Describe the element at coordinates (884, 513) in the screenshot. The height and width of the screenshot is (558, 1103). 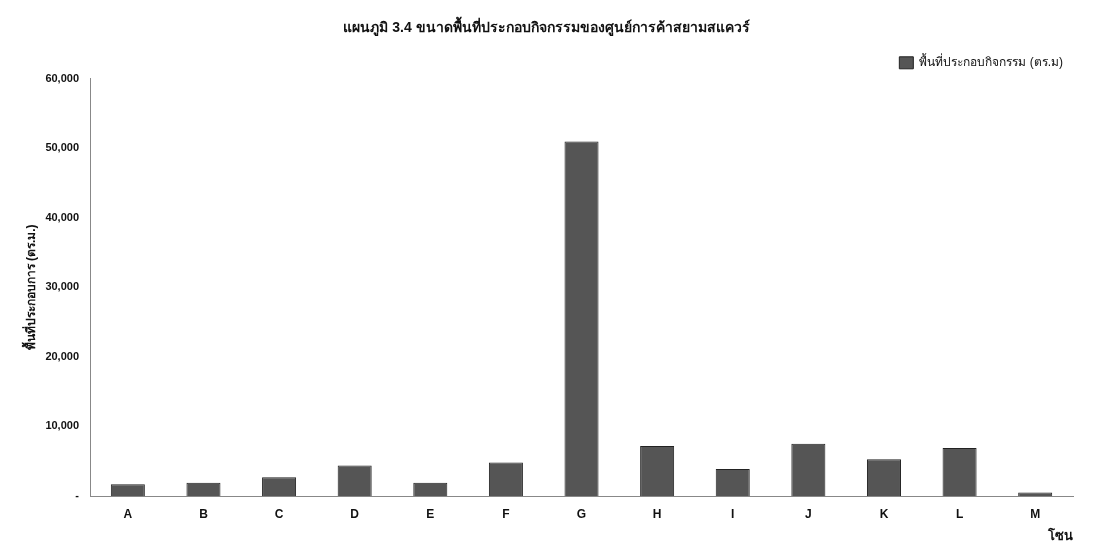
I see `x-tick-label: K` at that location.